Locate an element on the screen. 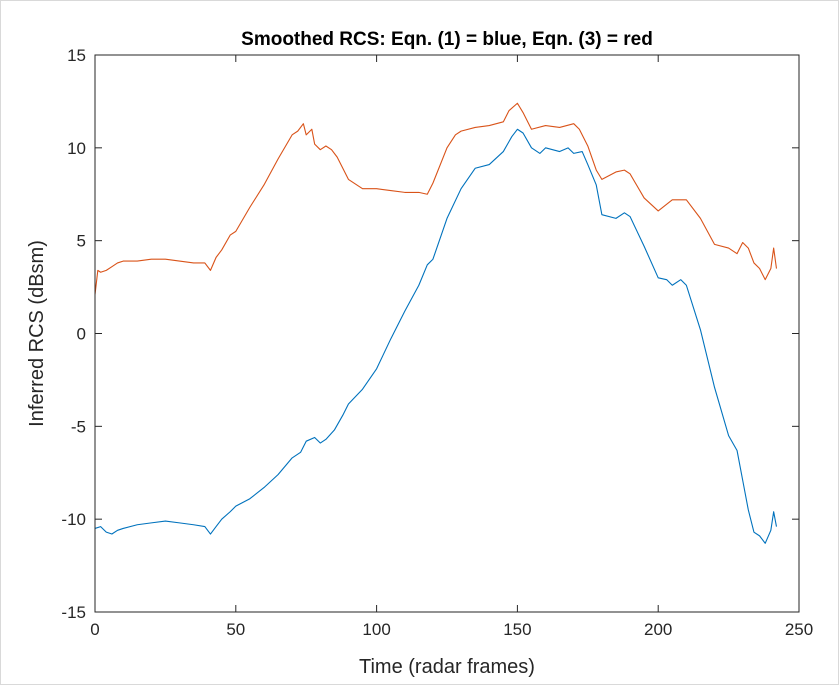 This screenshot has width=839, height=685. y-axis-label: Inferred RCS (dBsm) is located at coordinates (37, 333).